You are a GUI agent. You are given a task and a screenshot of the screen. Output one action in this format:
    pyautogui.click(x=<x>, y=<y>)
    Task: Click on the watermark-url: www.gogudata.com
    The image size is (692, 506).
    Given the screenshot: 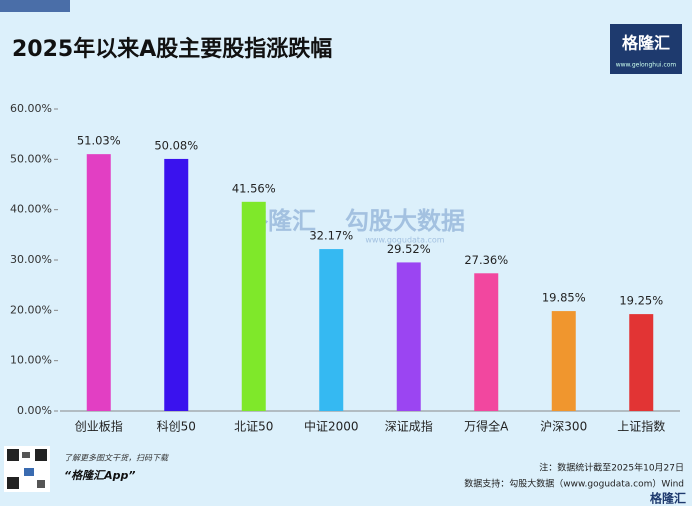 What is the action you would take?
    pyautogui.click(x=404, y=240)
    